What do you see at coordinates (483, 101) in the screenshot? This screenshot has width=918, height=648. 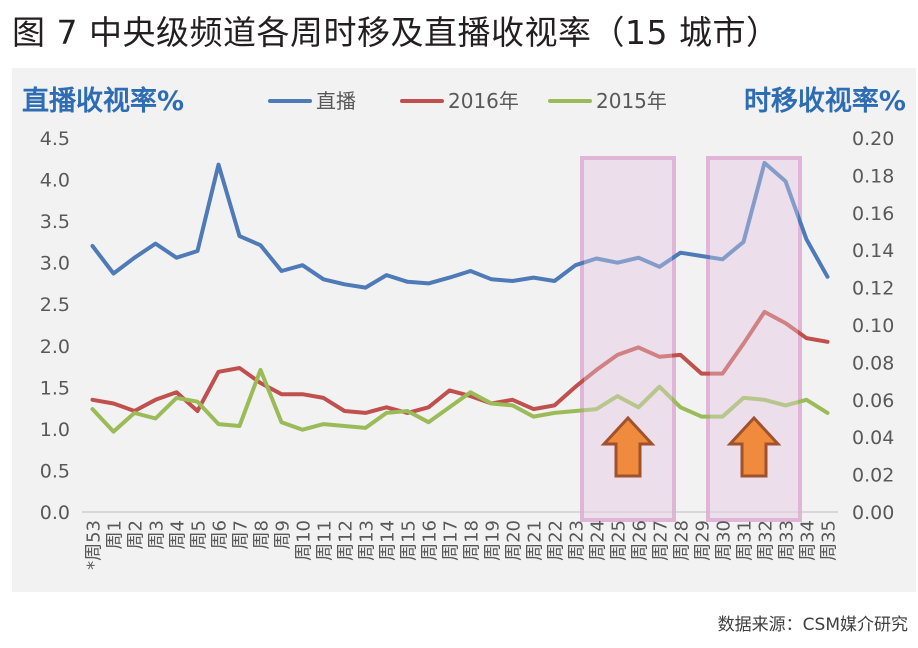 I see `legend-label: 2016年` at bounding box center [483, 101].